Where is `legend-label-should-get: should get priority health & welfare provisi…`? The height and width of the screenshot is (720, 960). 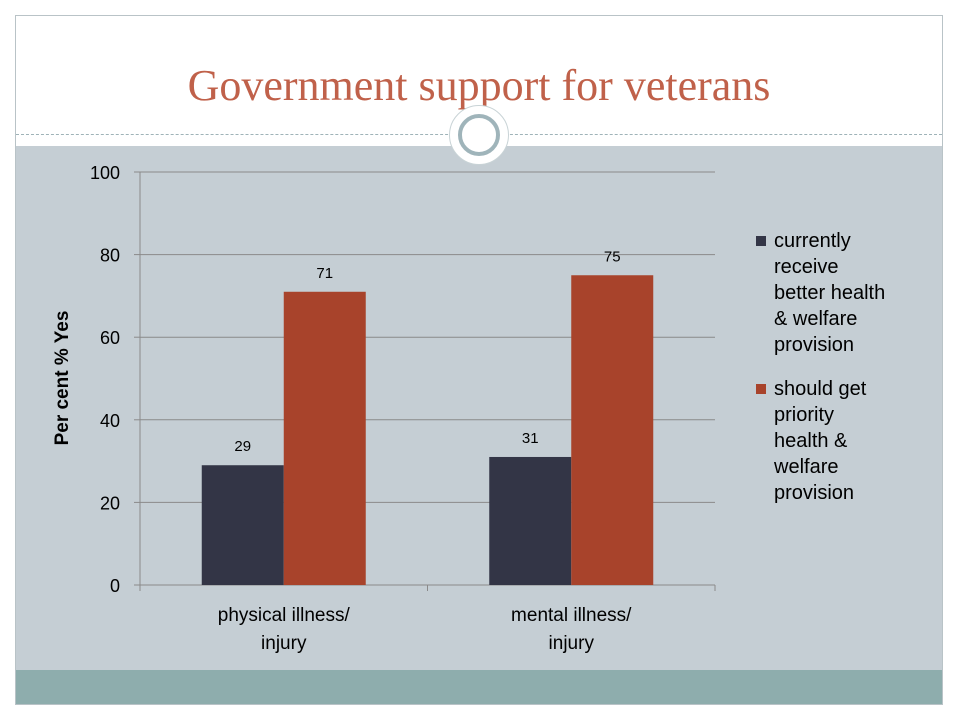
legend-label-should-get: should get priority health & welfare provisi… is located at coordinates (850, 441).